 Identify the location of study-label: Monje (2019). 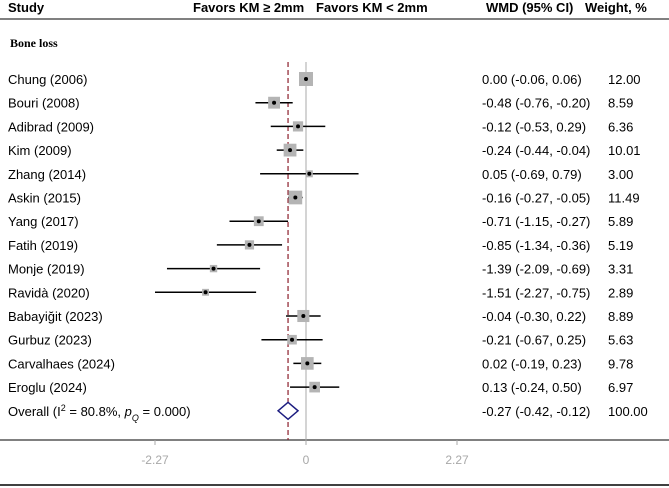
(46, 269).